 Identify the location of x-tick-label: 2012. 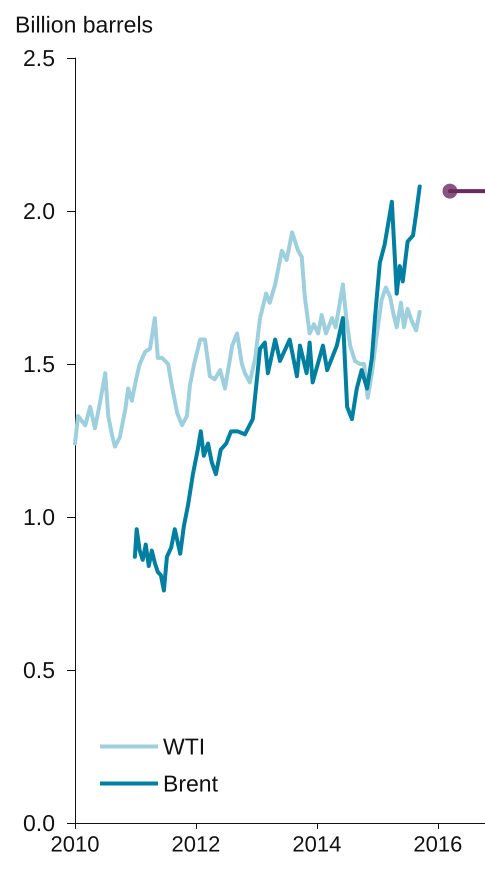
(195, 844).